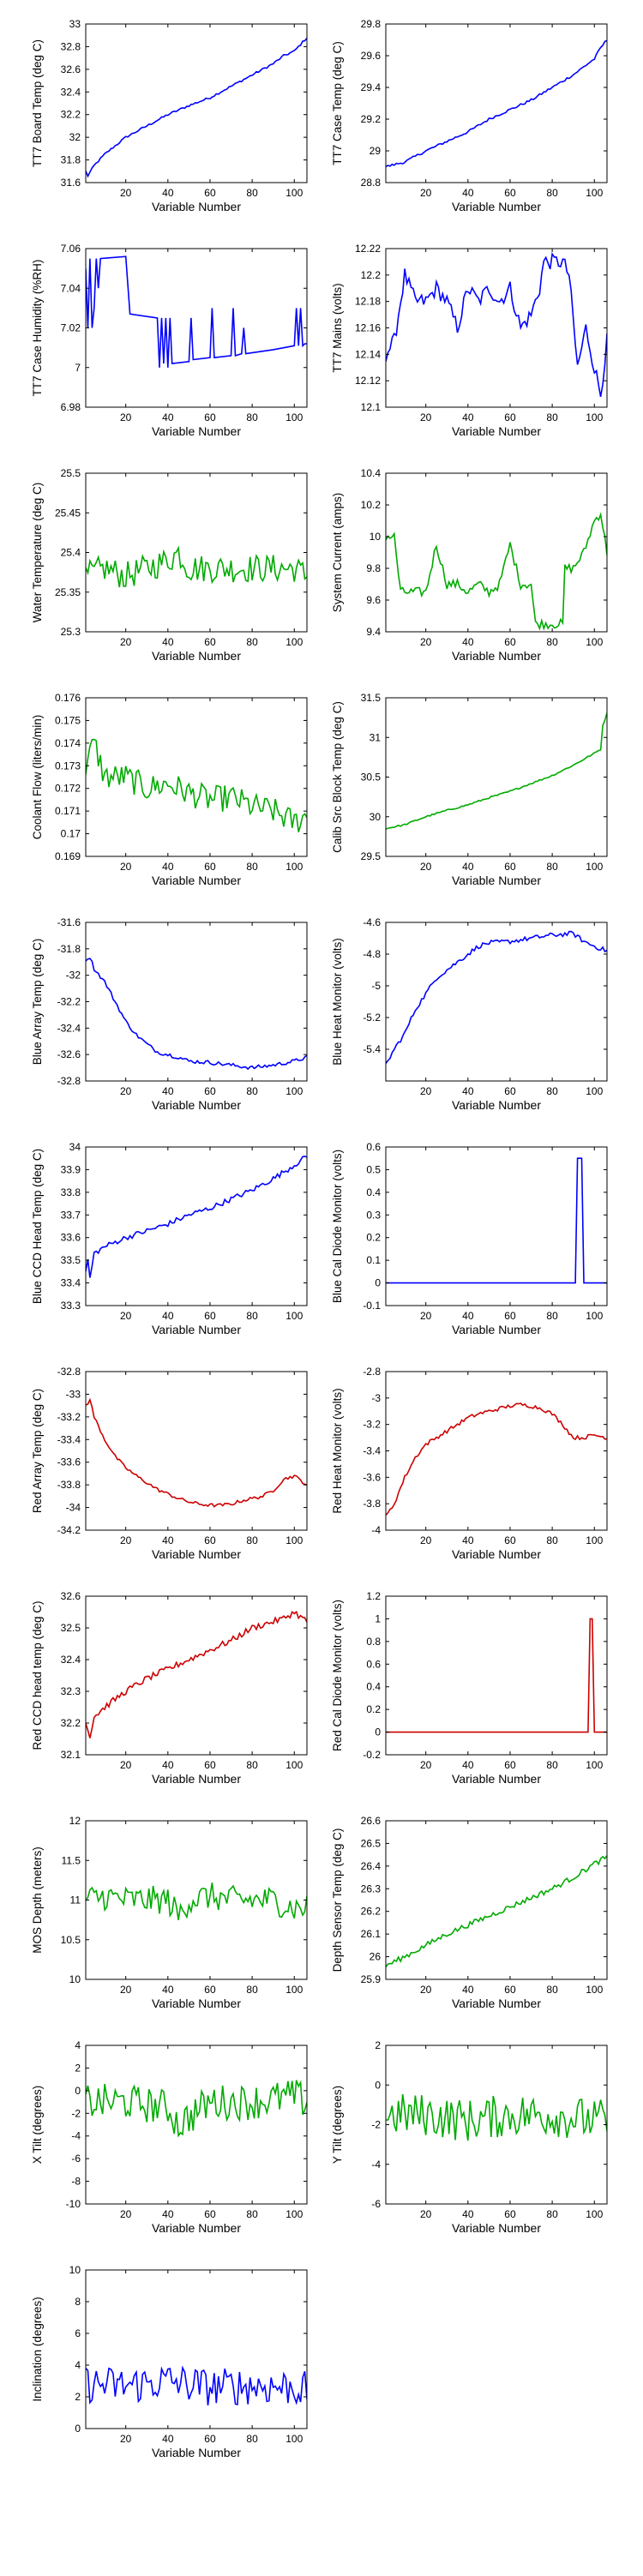  What do you see at coordinates (371, 275) in the screenshot?
I see `y-tick-label: 12.2` at bounding box center [371, 275].